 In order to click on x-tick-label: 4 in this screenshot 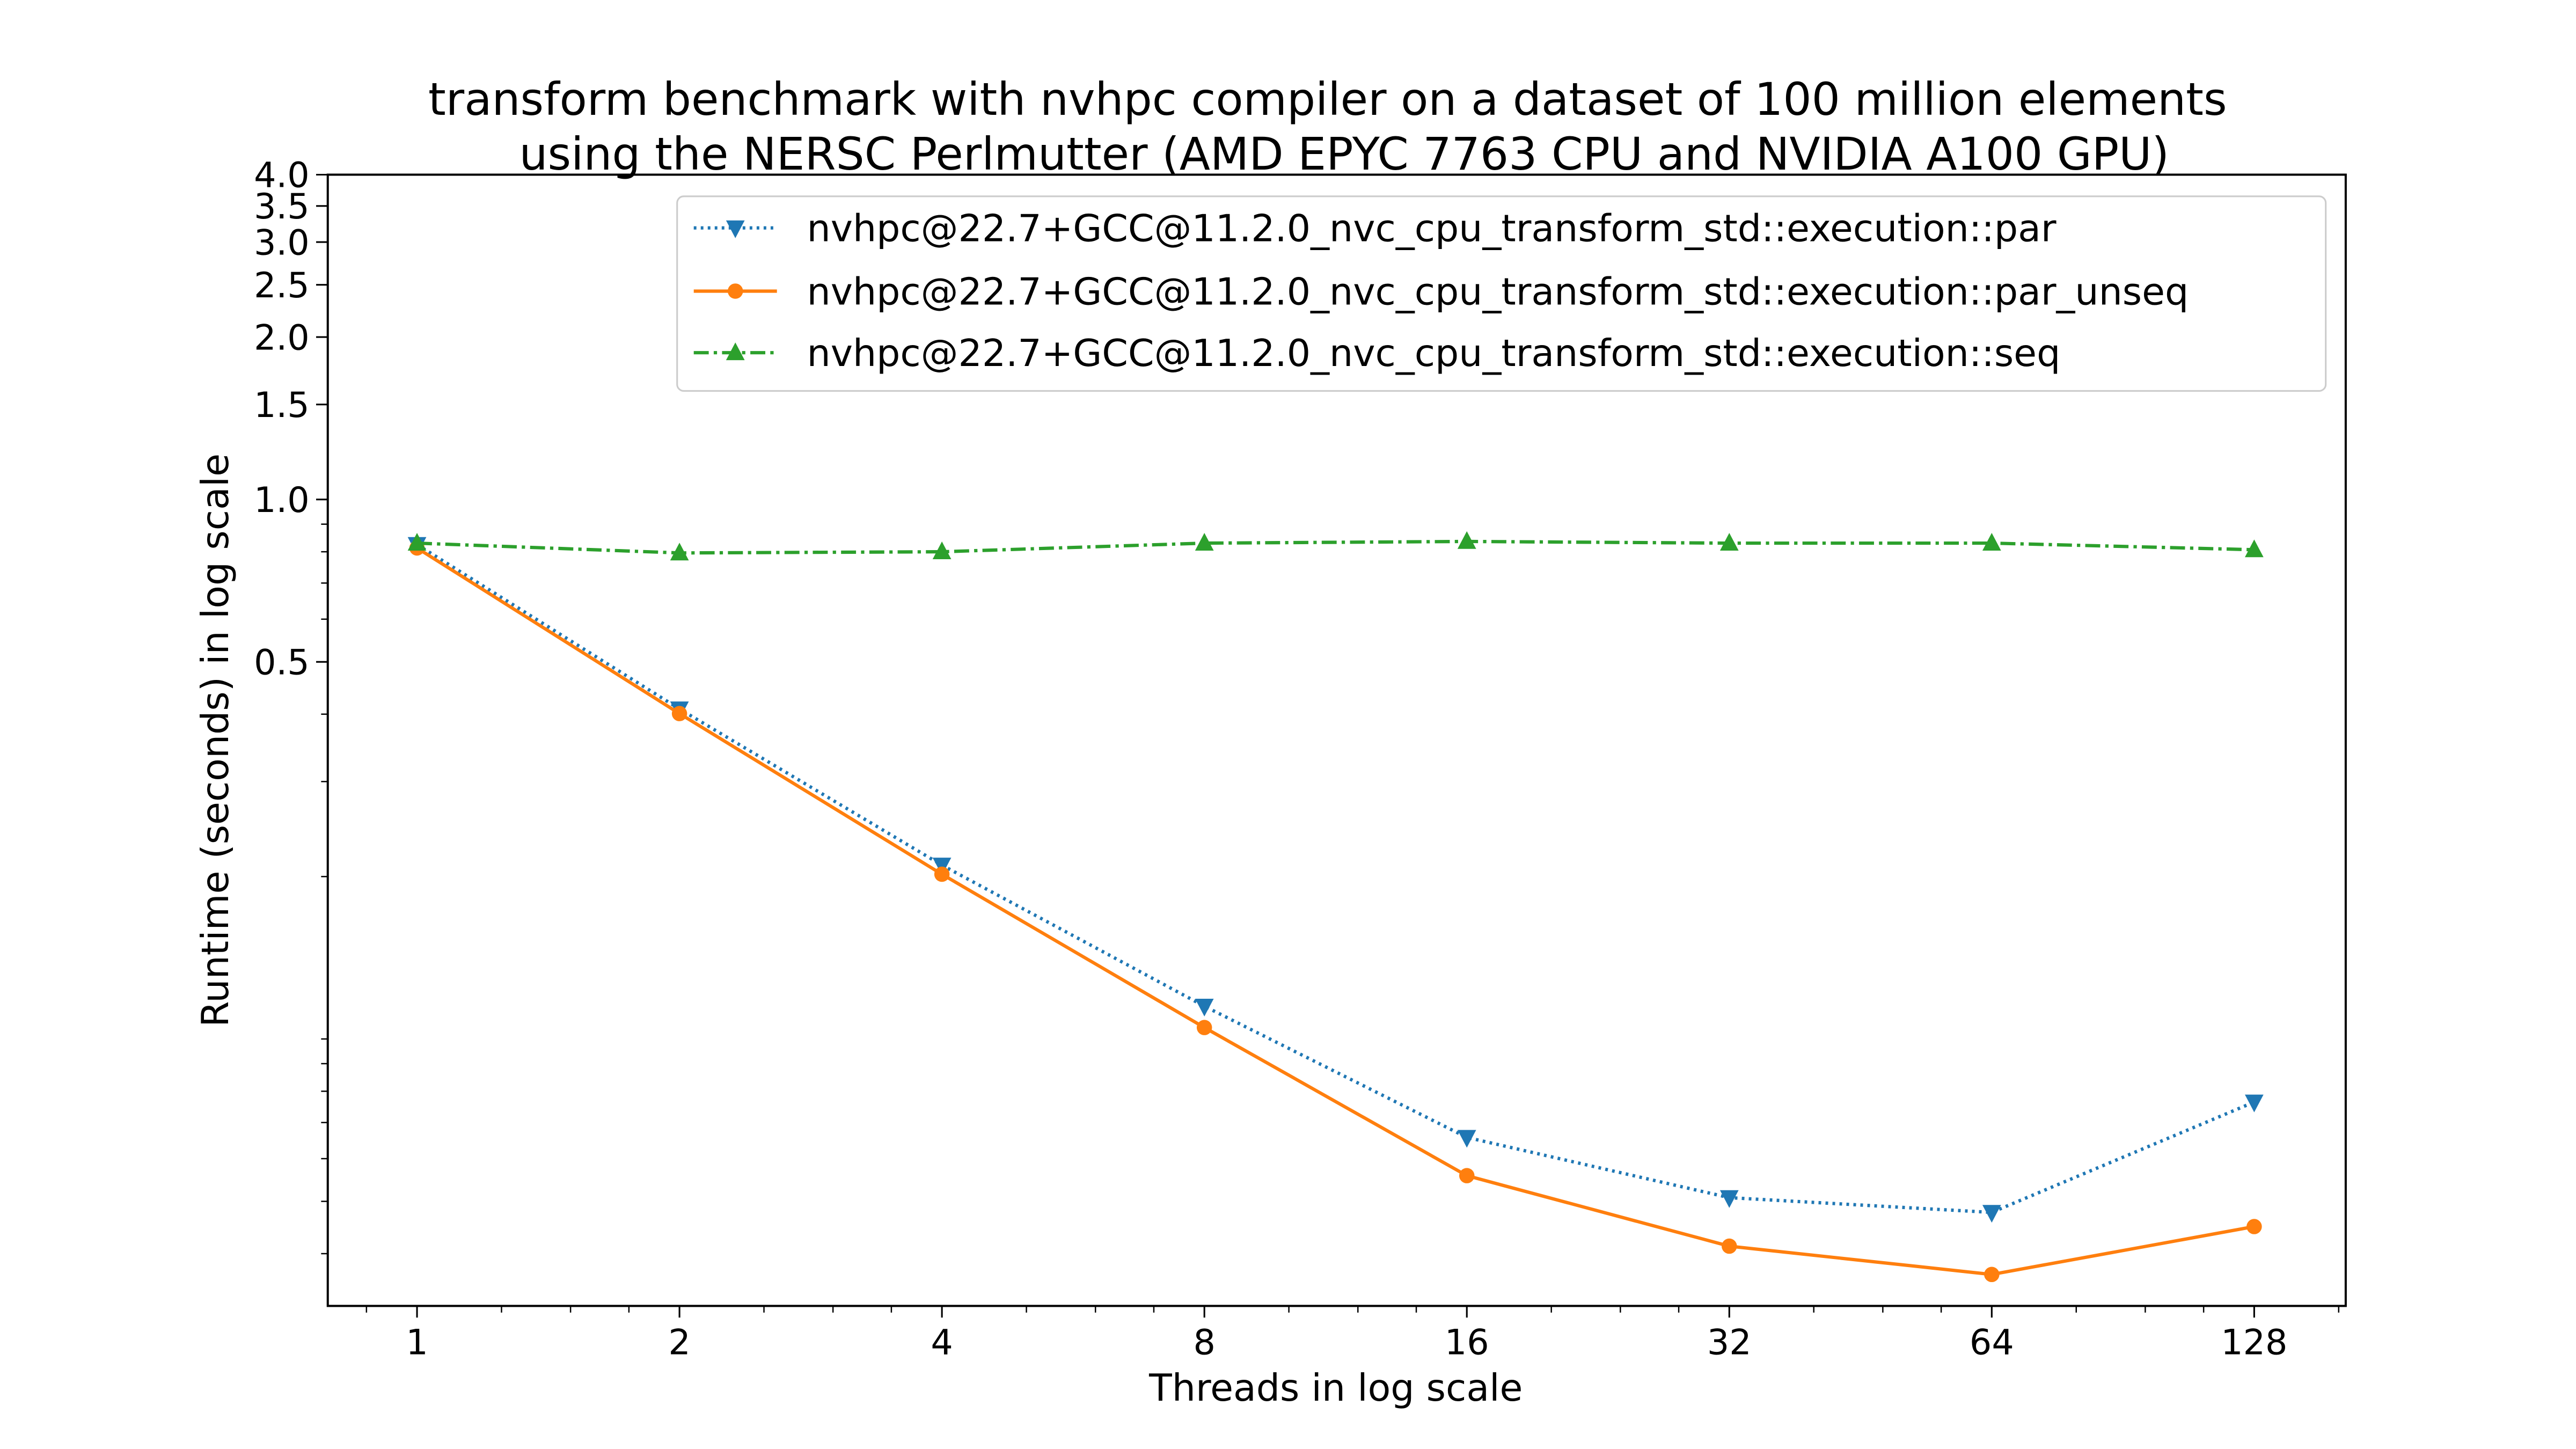, I will do `click(942, 1342)`.